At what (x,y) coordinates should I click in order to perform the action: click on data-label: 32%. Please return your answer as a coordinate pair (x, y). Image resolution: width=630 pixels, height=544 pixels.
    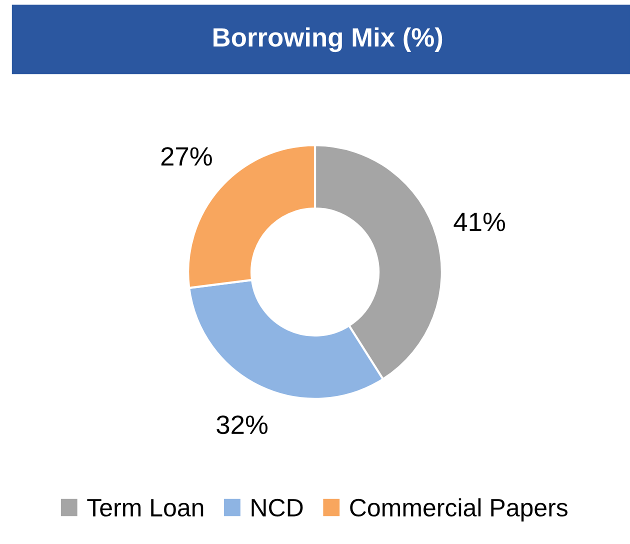
    Looking at the image, I should click on (242, 424).